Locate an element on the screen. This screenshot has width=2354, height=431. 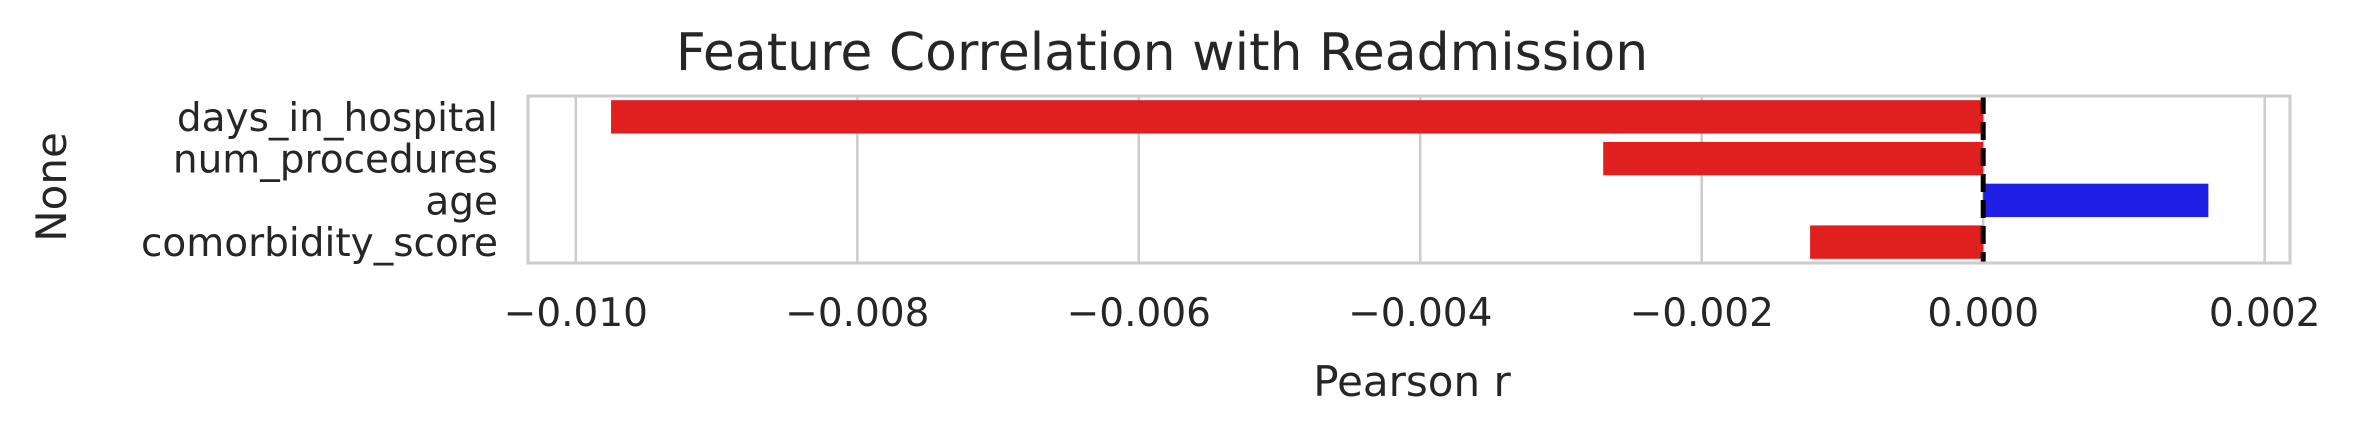
bar-comorbidity_score is located at coordinates (1897, 242).